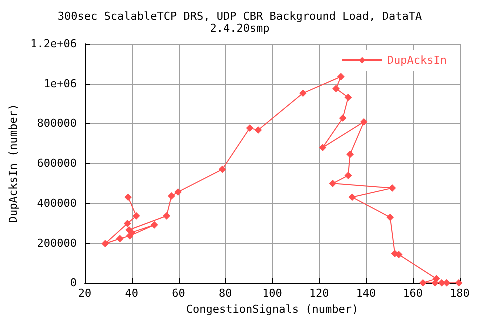 The height and width of the screenshot is (320, 480). What do you see at coordinates (319, 293) in the screenshot?
I see `x-tick-label: 120` at bounding box center [319, 293].